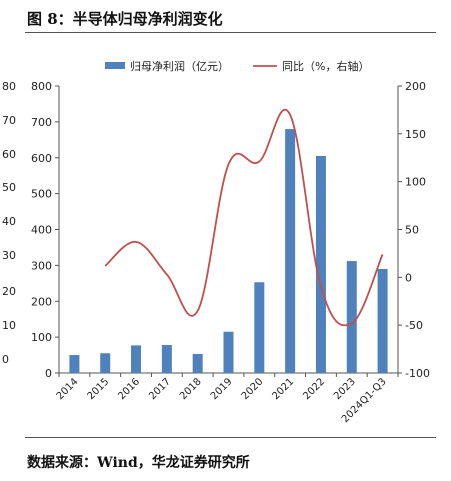  Describe the element at coordinates (9, 187) in the screenshot. I see `left-edge-tick: 50` at that location.